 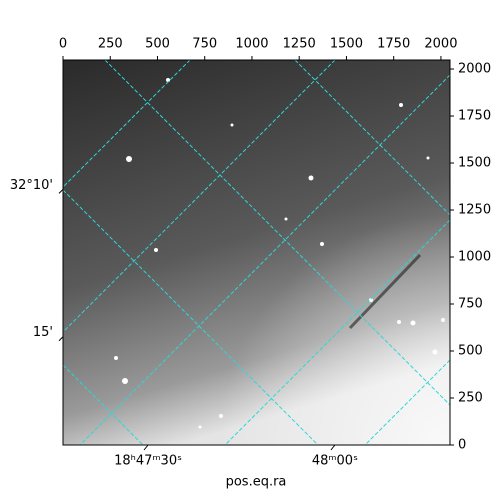 I want to click on y-tick-label: 500, so click(x=470, y=351).